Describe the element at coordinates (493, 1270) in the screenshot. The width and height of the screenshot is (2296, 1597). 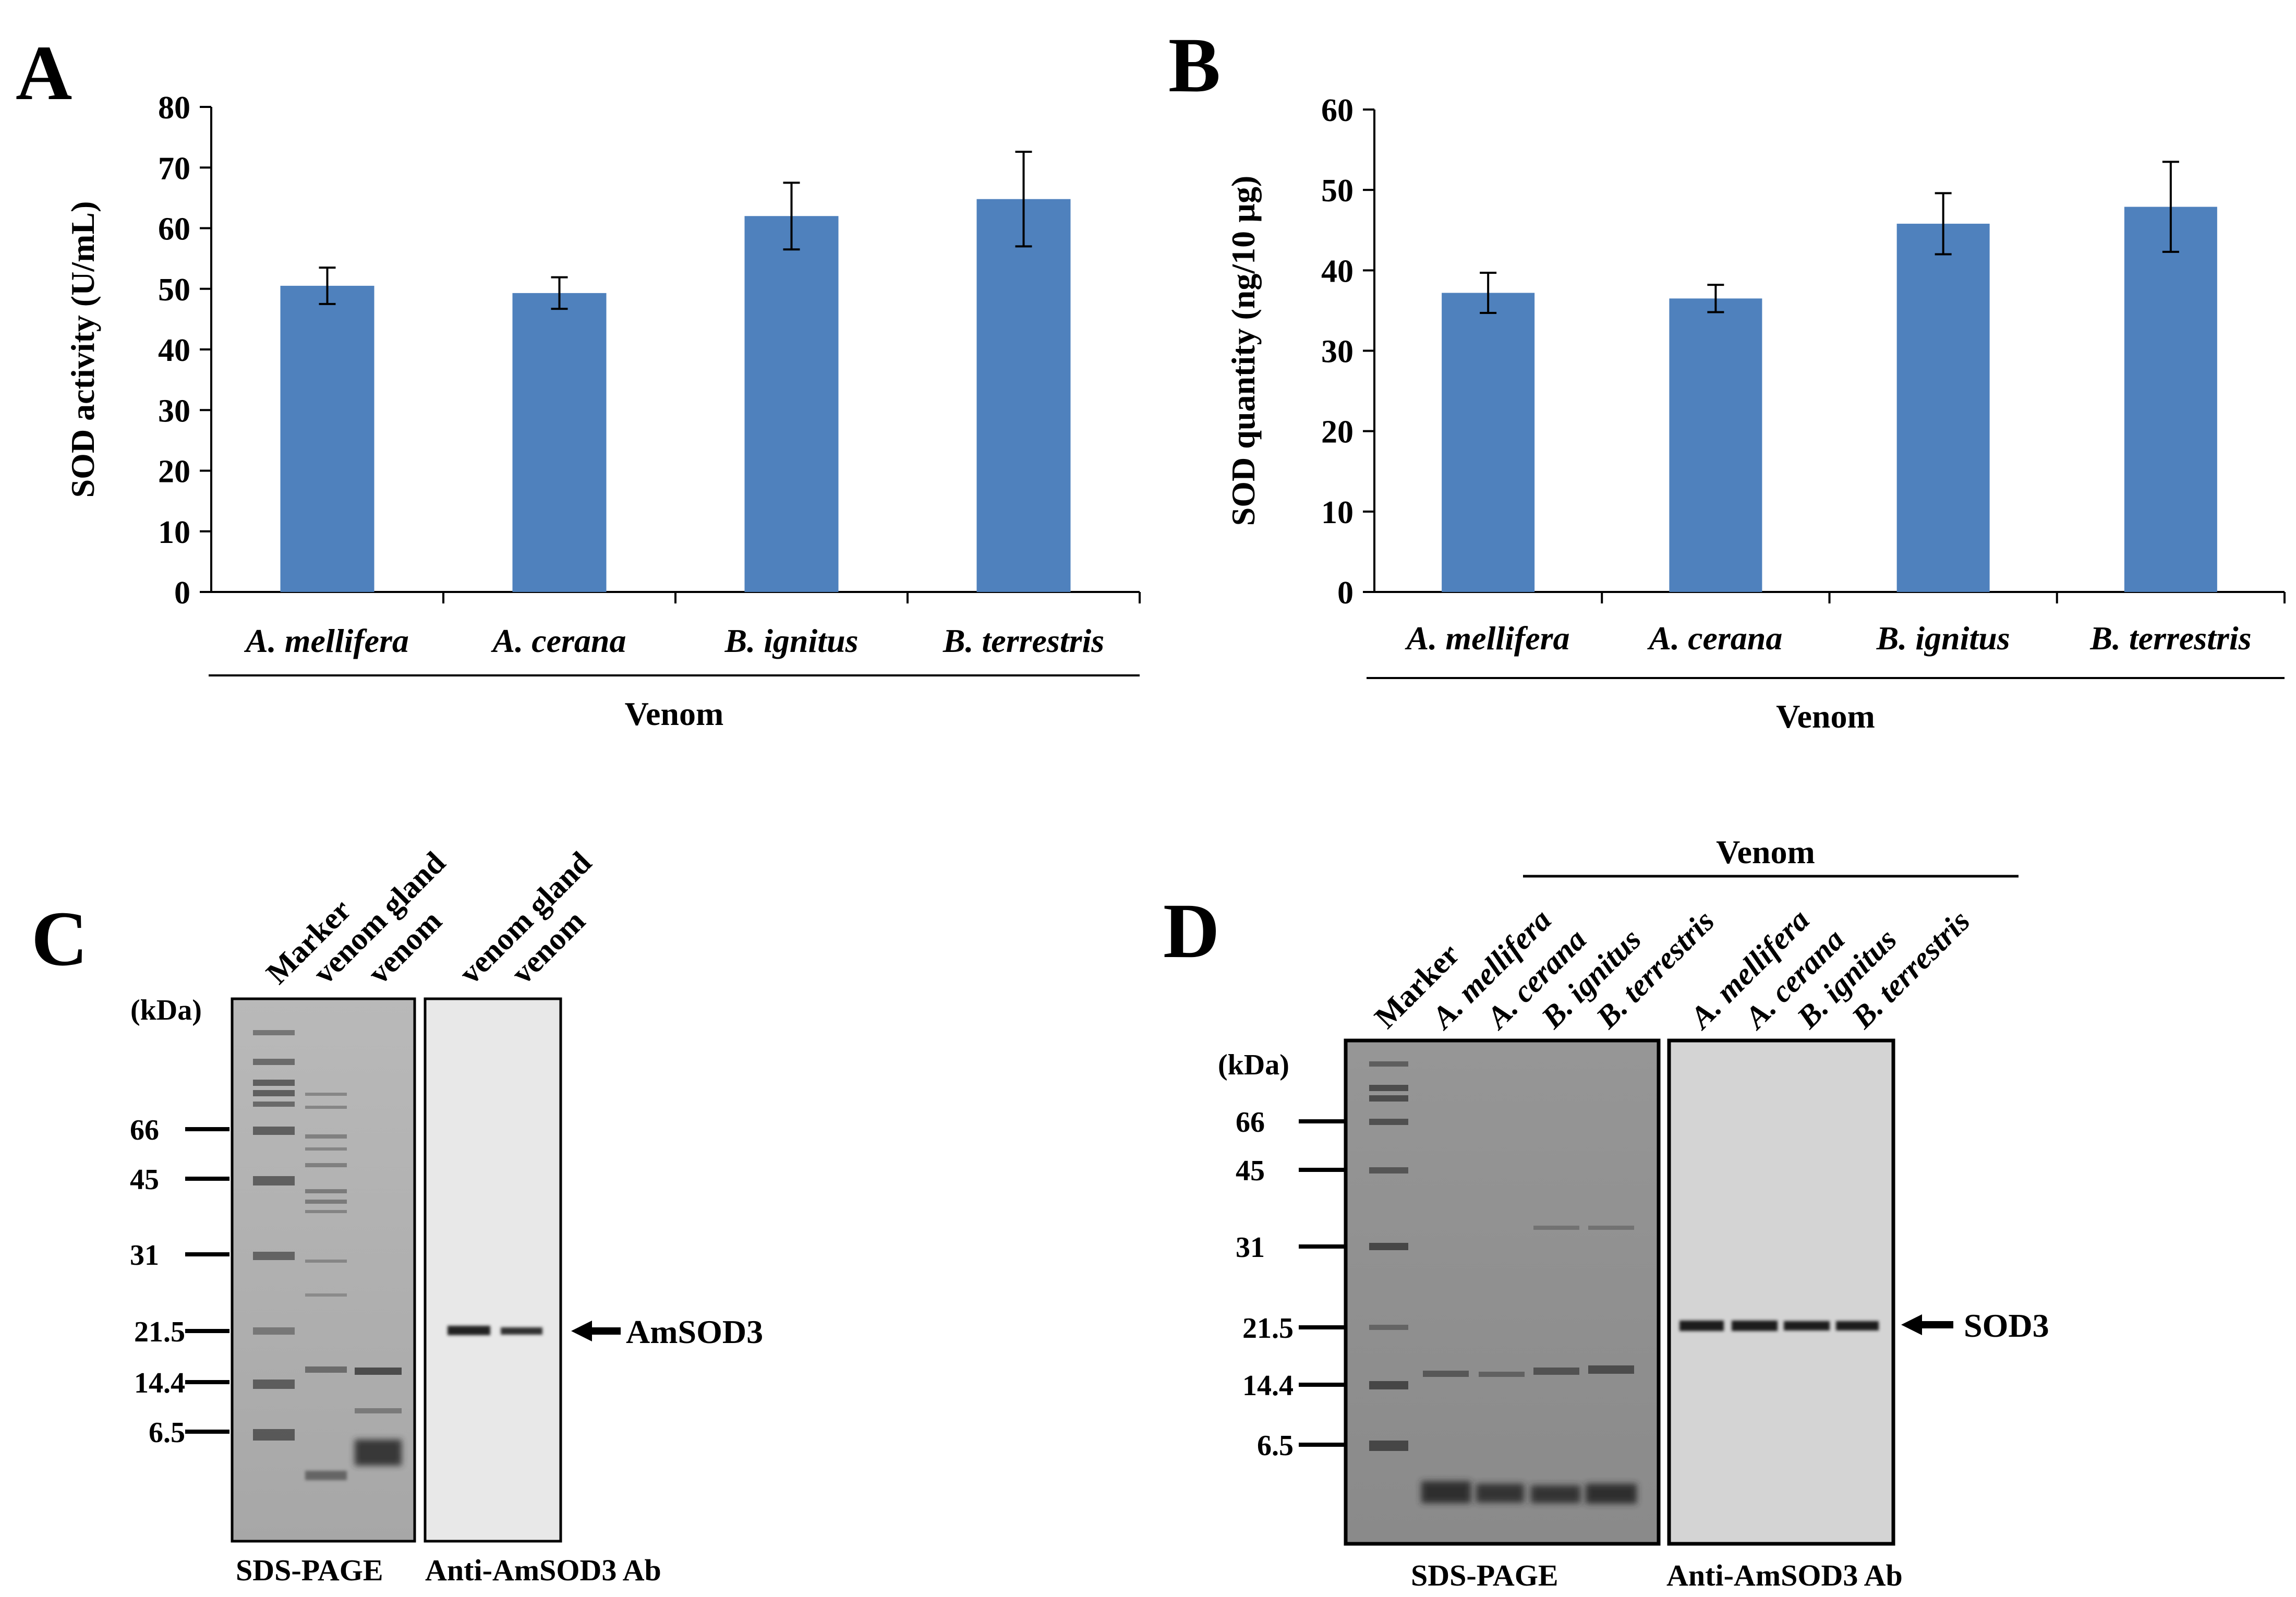
I see `western-blot-c` at that location.